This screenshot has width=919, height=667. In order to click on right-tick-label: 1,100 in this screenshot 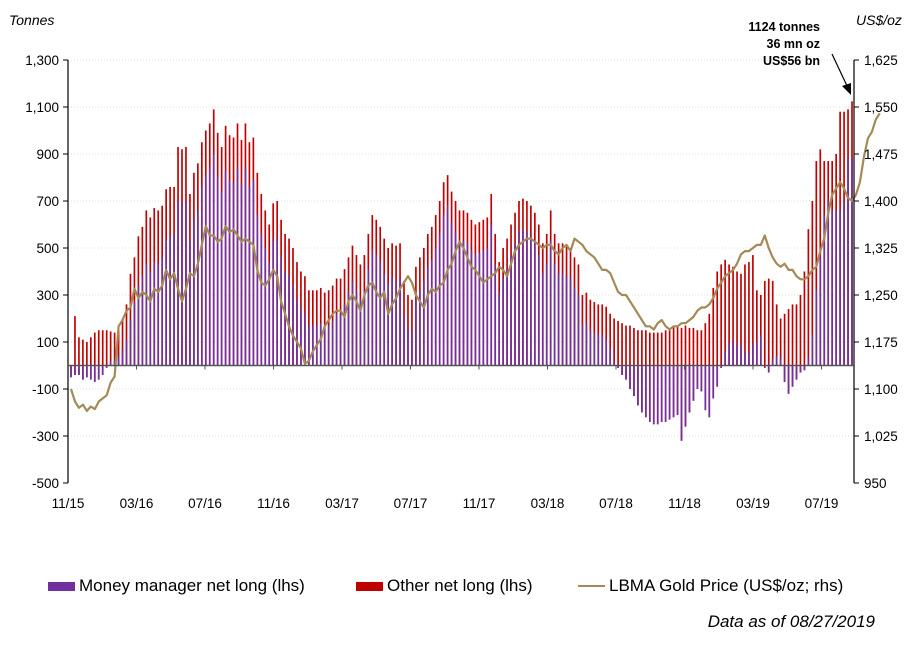, I will do `click(881, 389)`.